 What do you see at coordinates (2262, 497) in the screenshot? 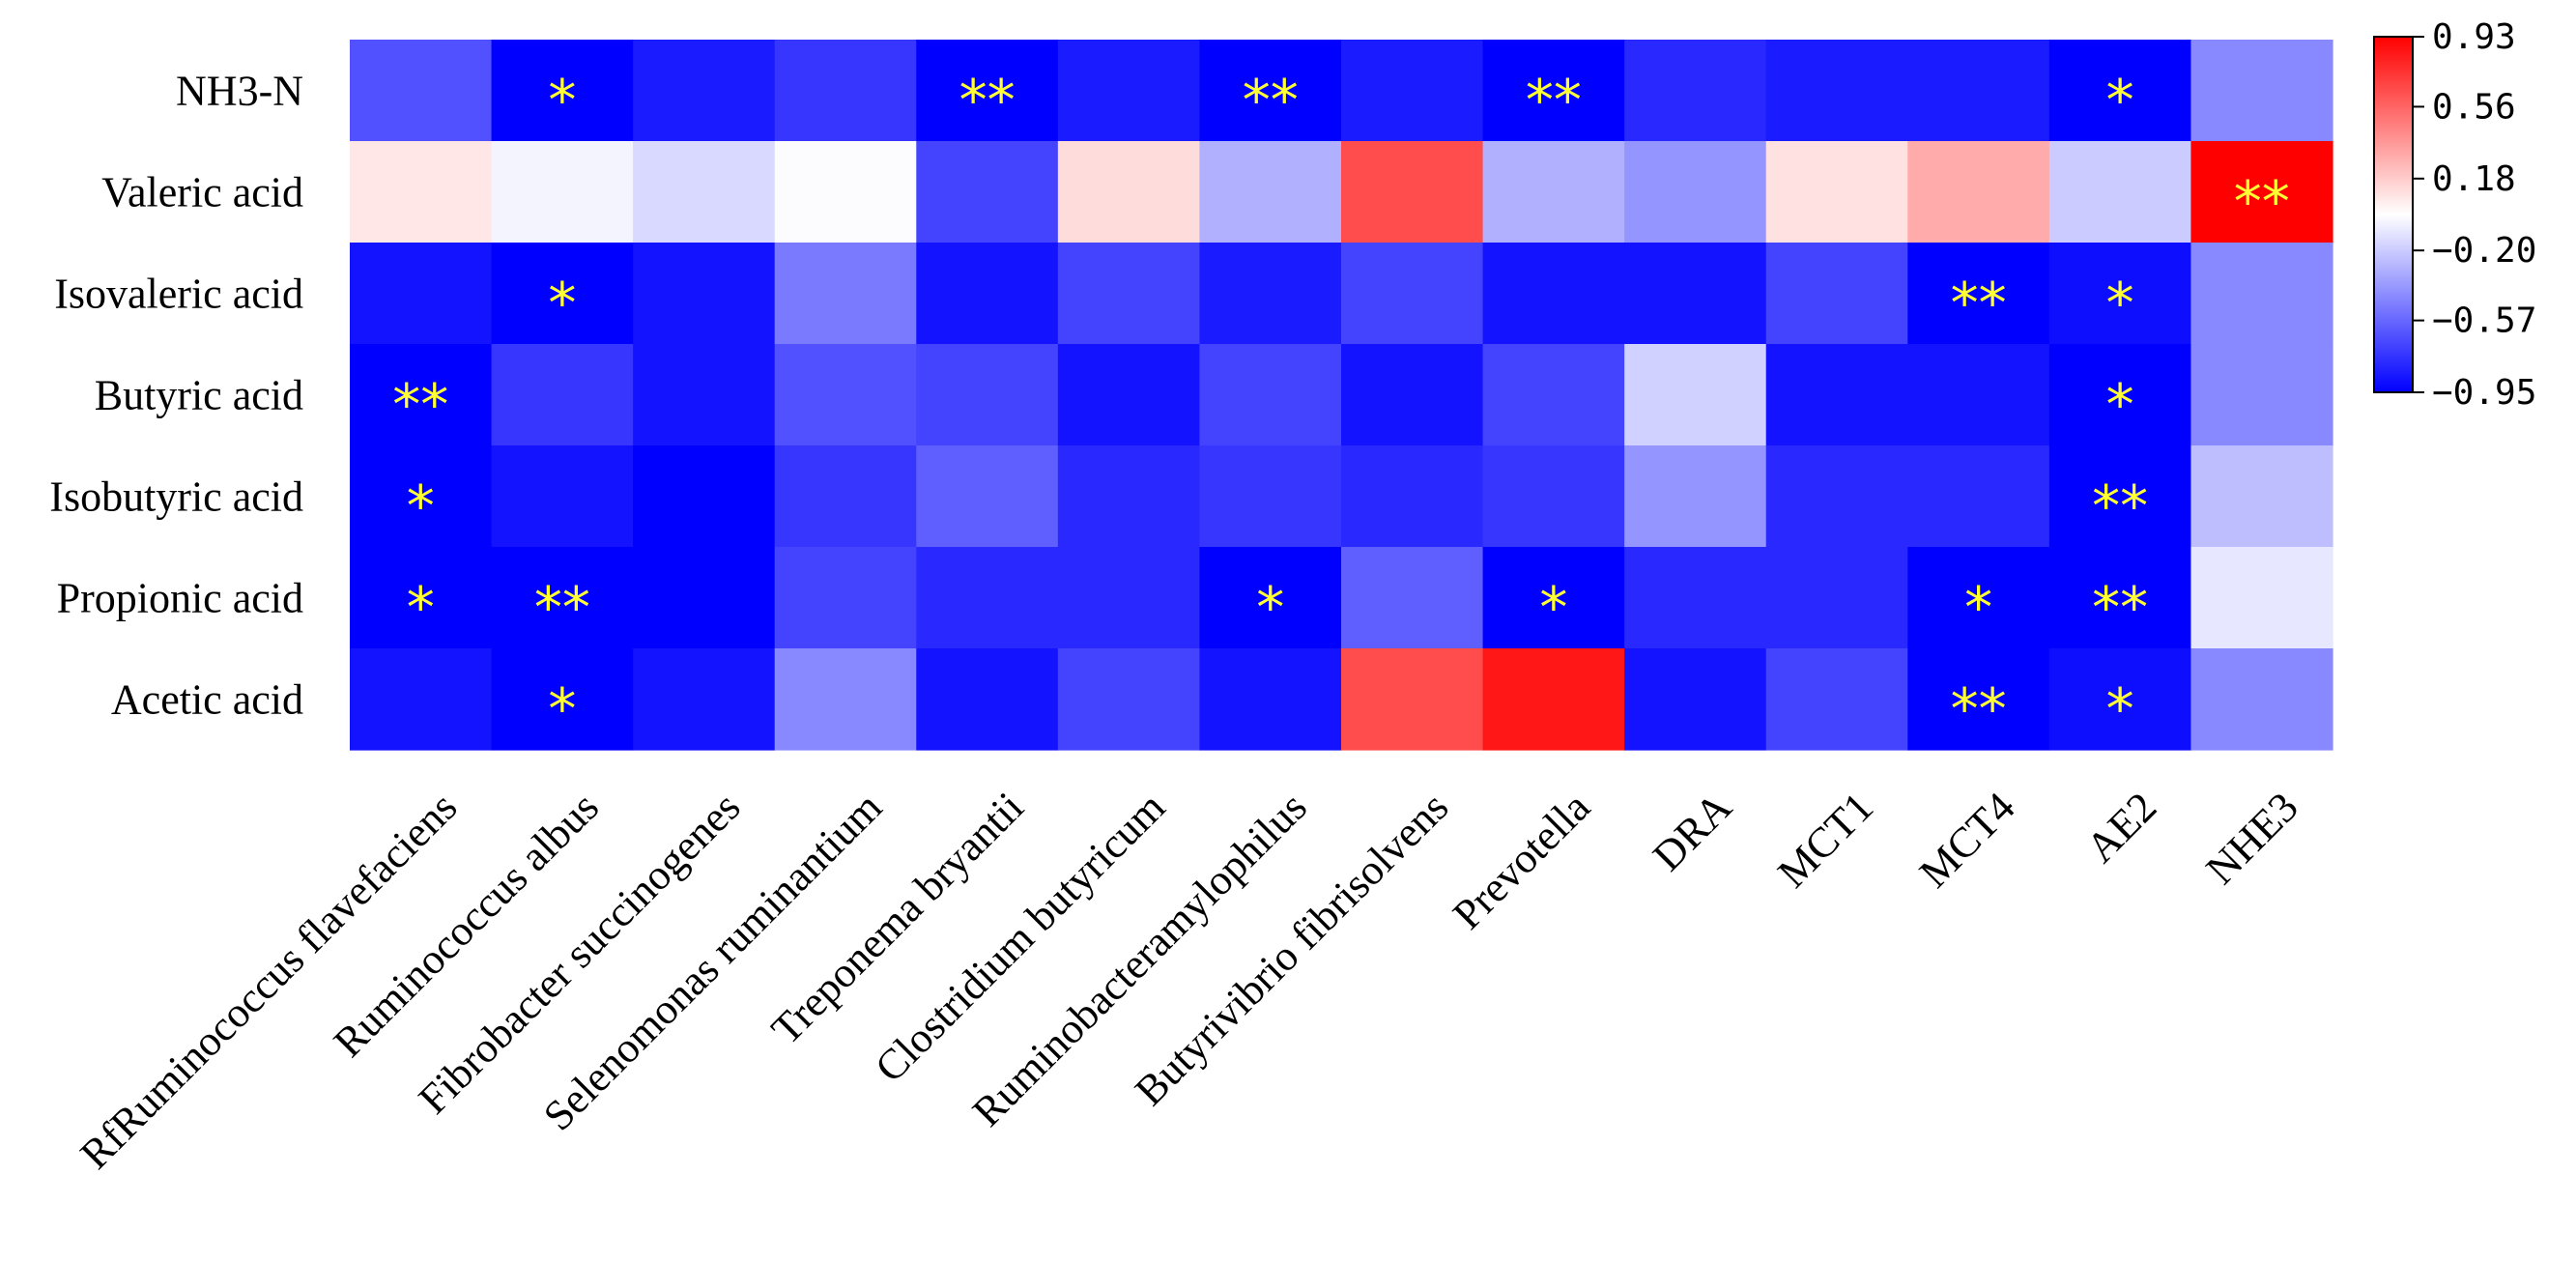
I see `heatmap-cell-r4-c13` at bounding box center [2262, 497].